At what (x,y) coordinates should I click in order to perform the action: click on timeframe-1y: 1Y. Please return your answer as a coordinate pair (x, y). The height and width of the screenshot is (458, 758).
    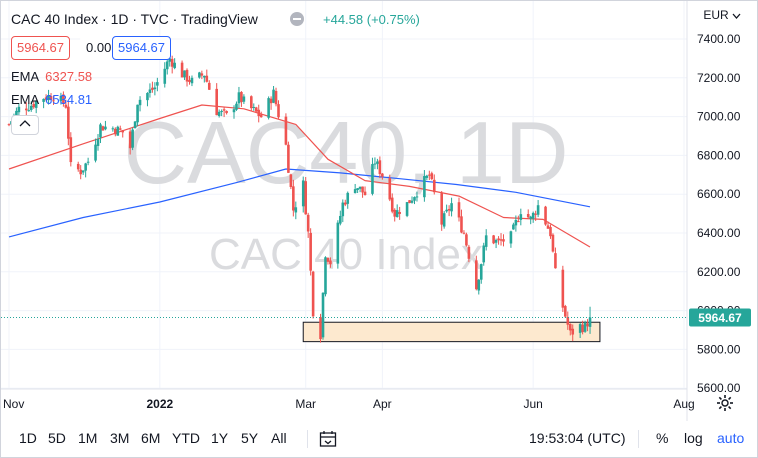
    Looking at the image, I should click on (220, 438).